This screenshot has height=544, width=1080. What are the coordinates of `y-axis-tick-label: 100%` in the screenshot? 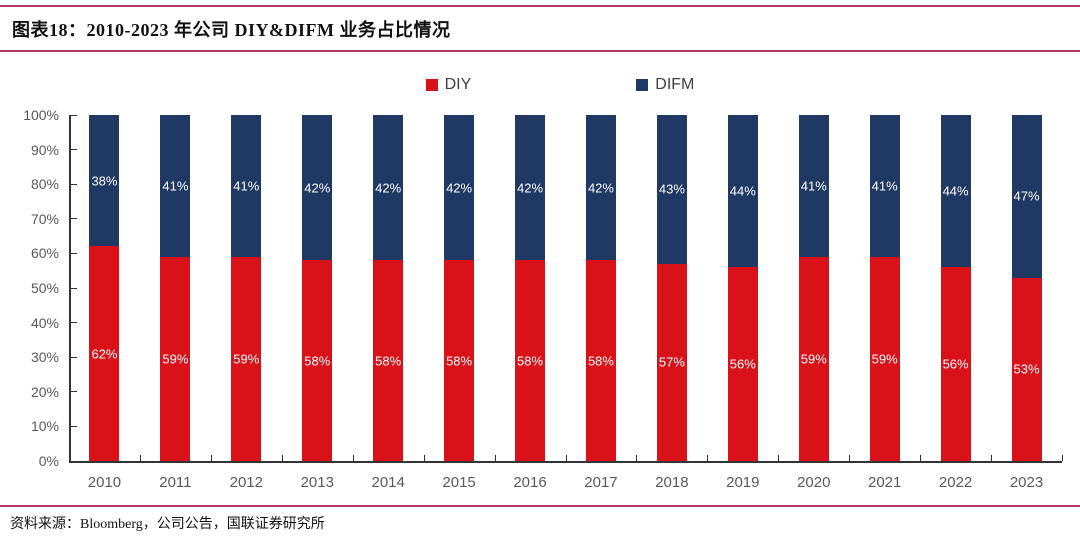 It's located at (41, 115).